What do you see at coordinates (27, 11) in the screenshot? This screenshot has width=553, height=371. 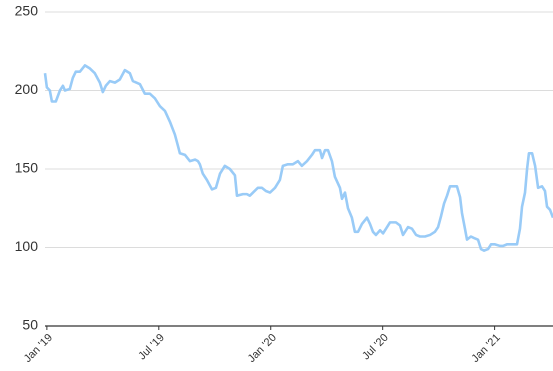 I see `y-tick-label: 250` at bounding box center [27, 11].